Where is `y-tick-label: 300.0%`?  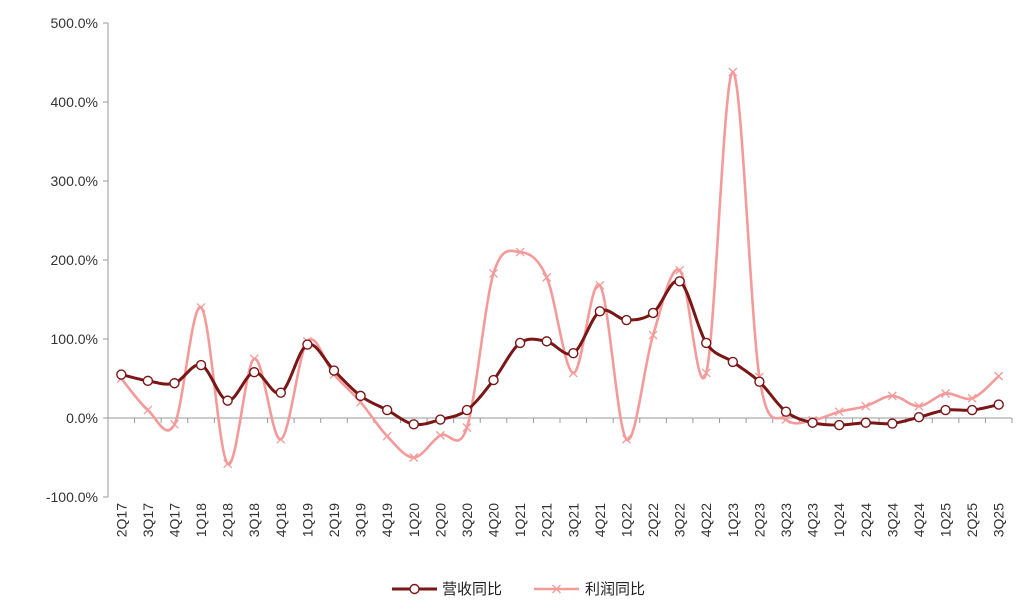
y-tick-label: 300.0% is located at coordinates (74, 181).